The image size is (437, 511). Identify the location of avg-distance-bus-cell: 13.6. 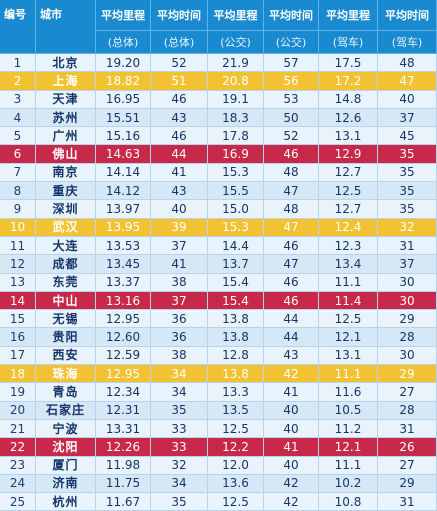
(236, 484).